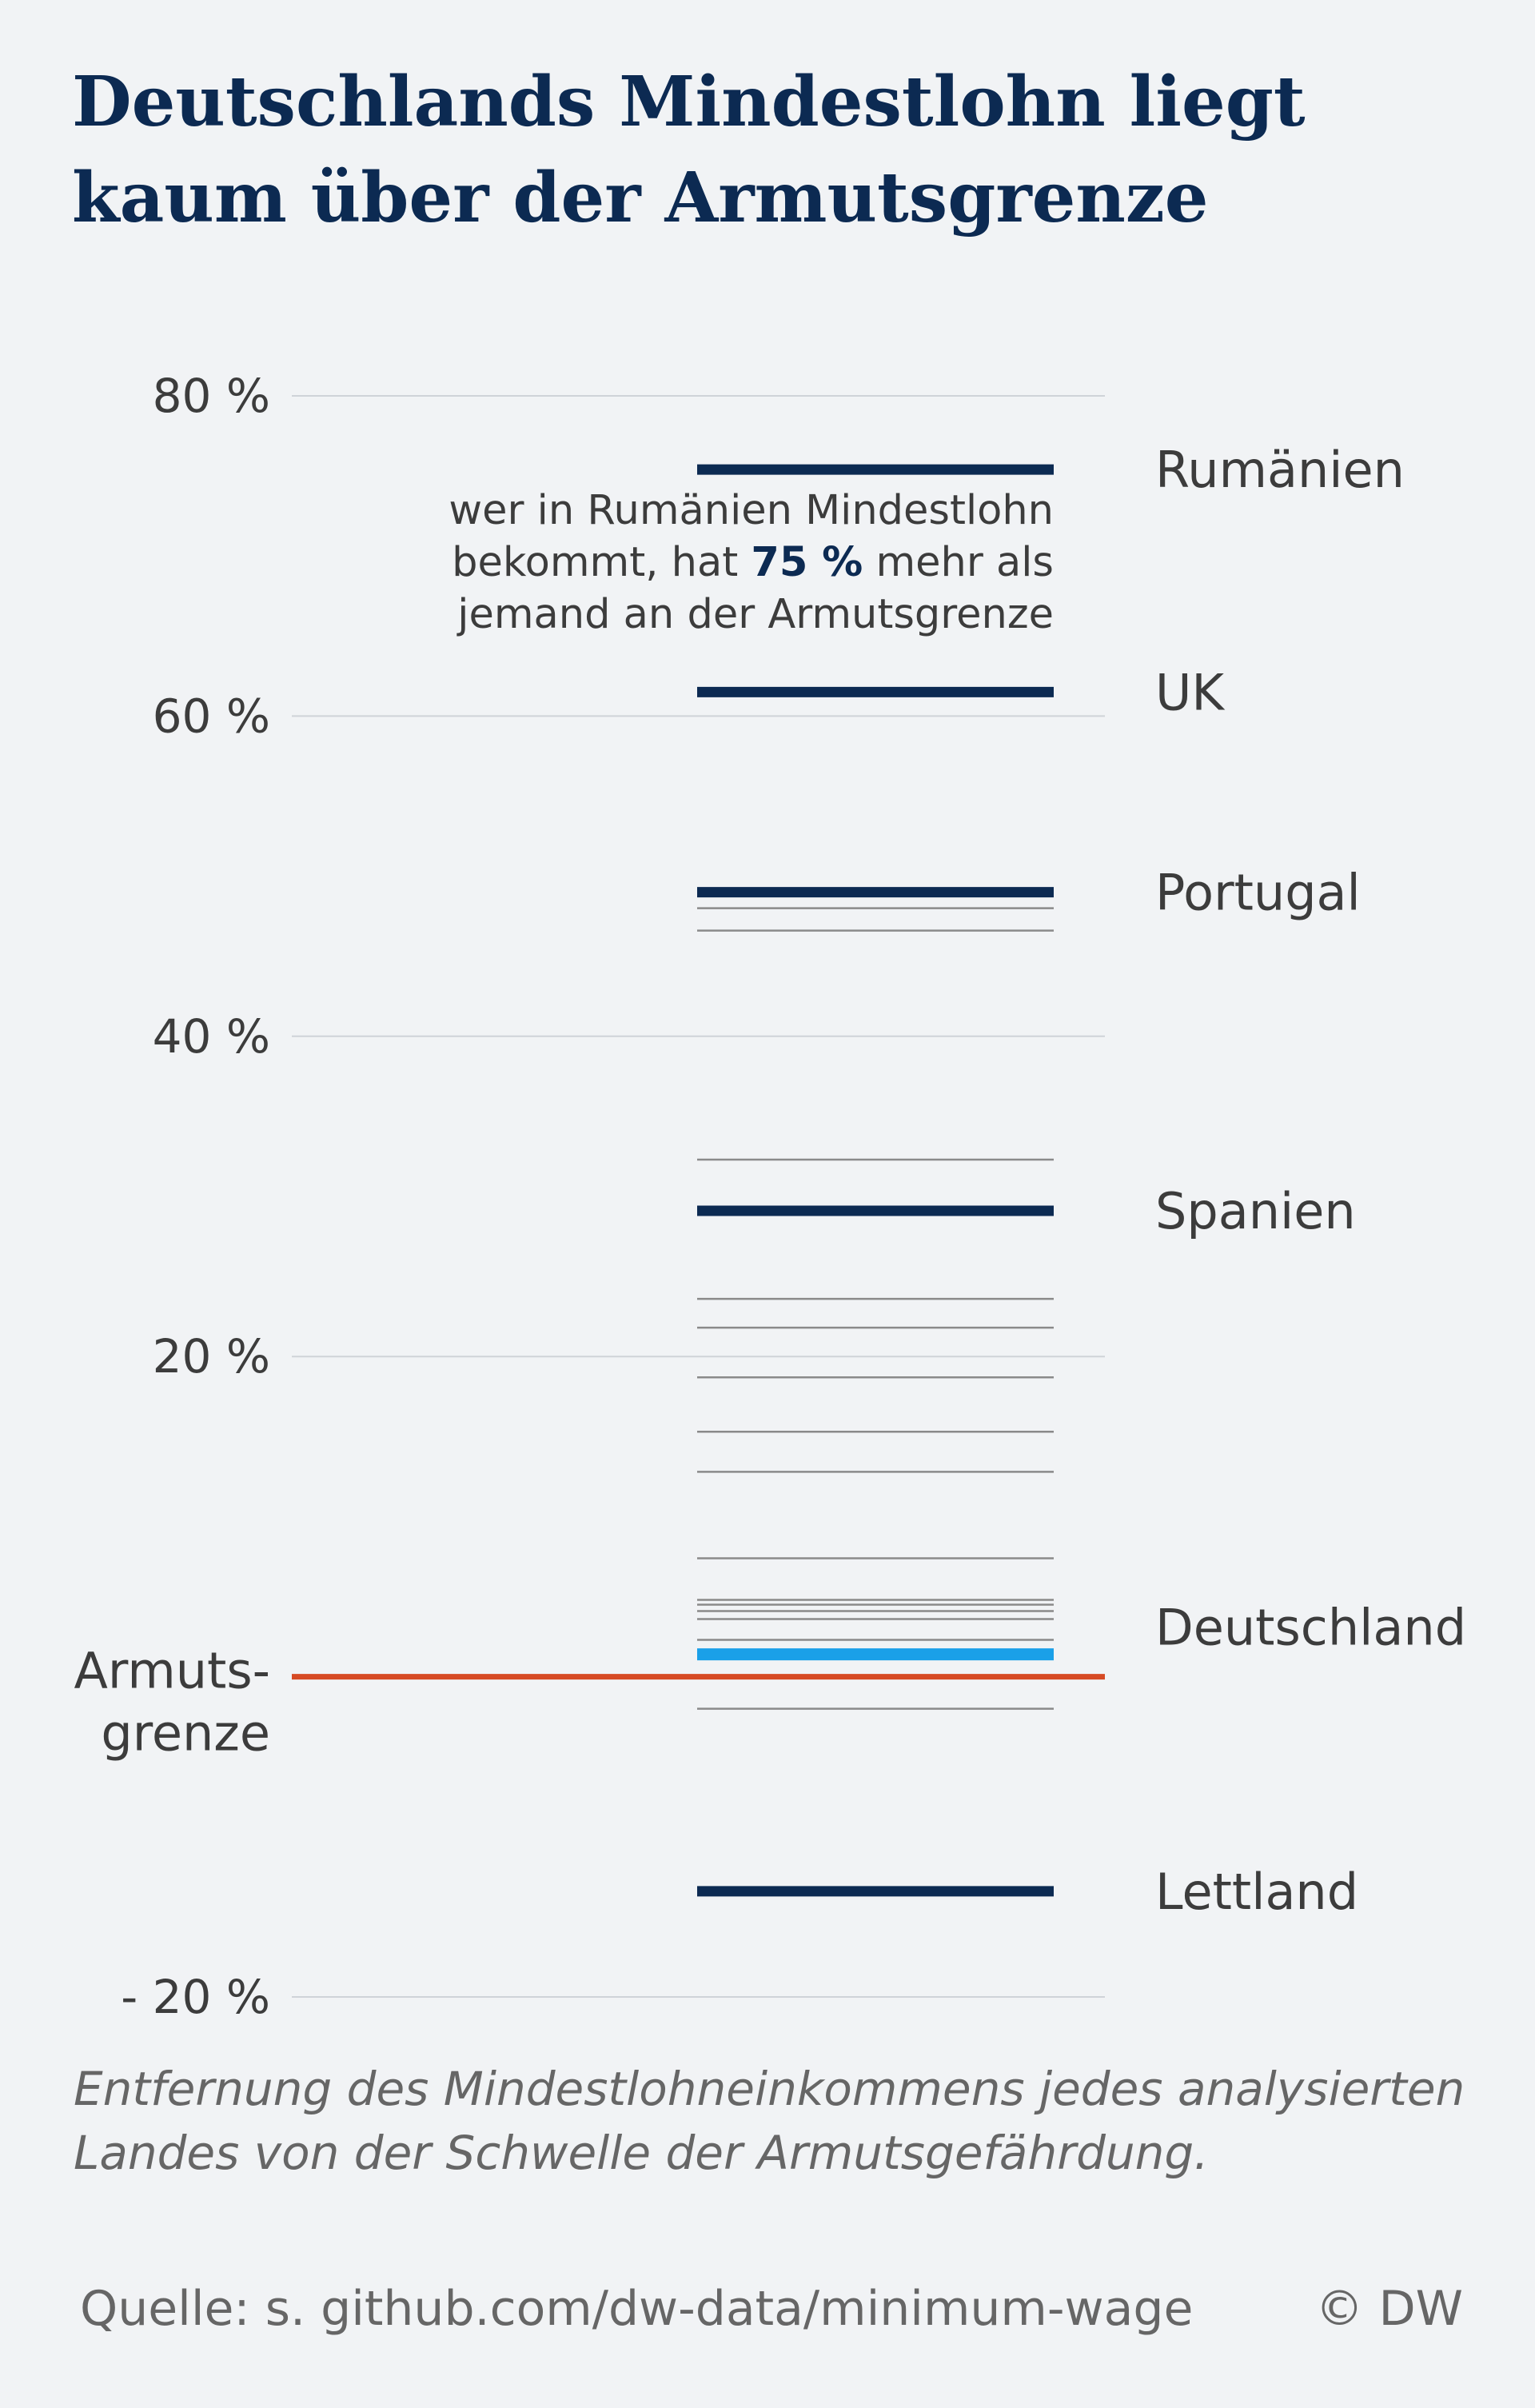  I want to click on y-tick-label: - 20 %, so click(195, 1997).